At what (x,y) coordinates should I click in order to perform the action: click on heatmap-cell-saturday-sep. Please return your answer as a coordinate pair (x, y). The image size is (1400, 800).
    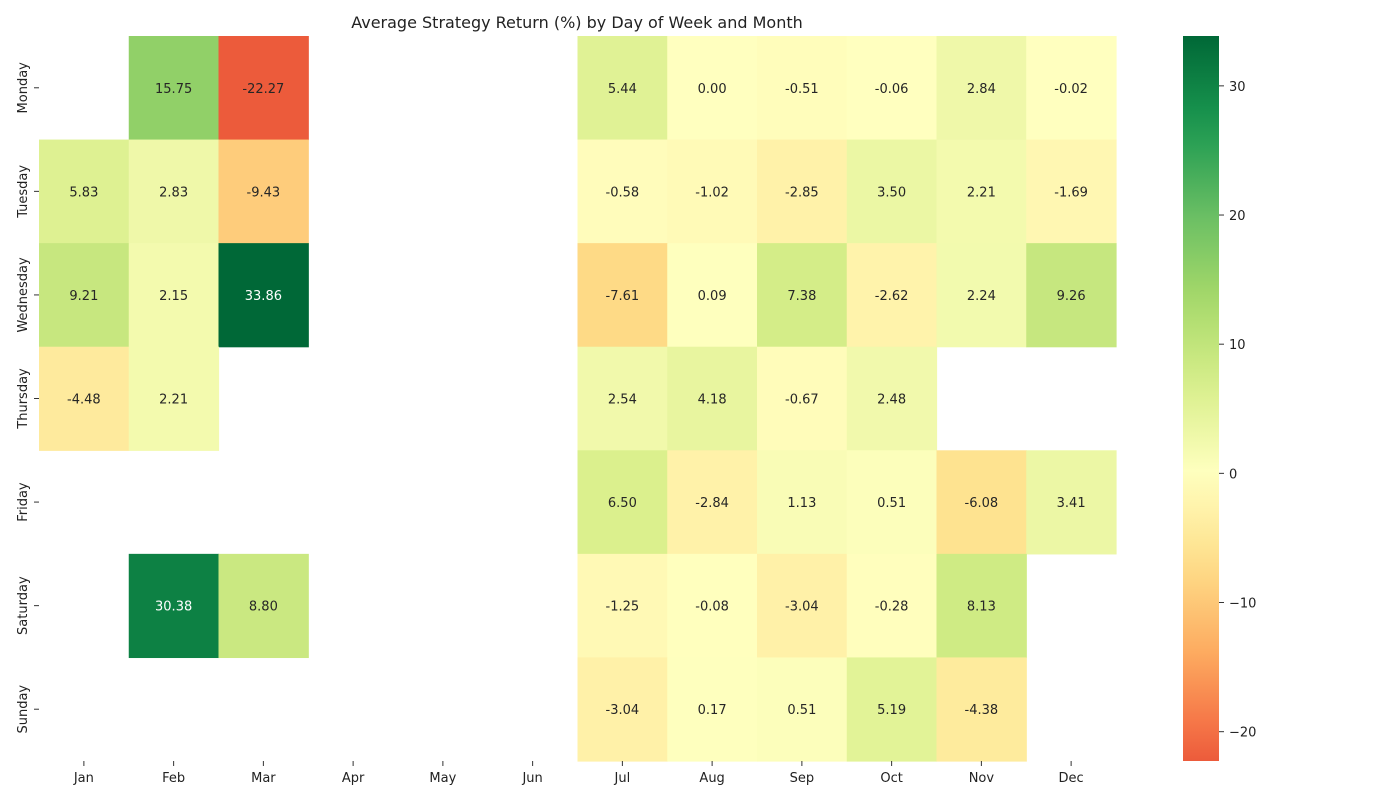
    Looking at the image, I should click on (802, 606).